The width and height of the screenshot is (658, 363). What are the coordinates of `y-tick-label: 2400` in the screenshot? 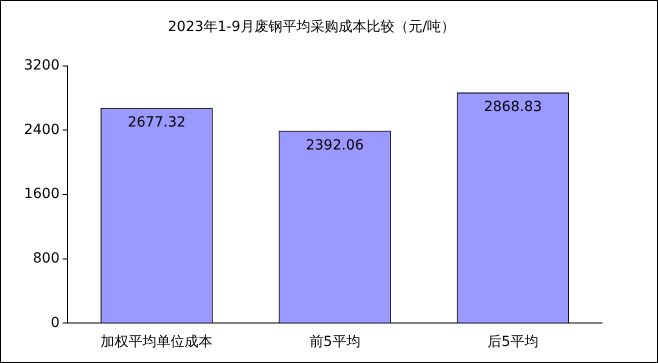 It's located at (42, 130).